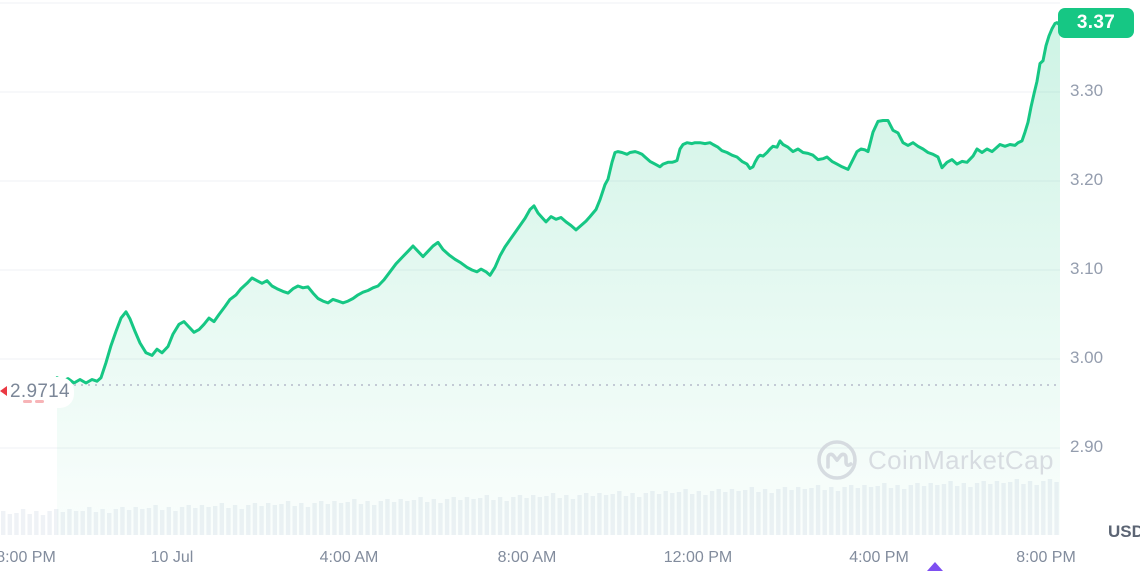 The width and height of the screenshot is (1140, 571). What do you see at coordinates (172, 557) in the screenshot?
I see `x-axis-label: 10 Jul` at bounding box center [172, 557].